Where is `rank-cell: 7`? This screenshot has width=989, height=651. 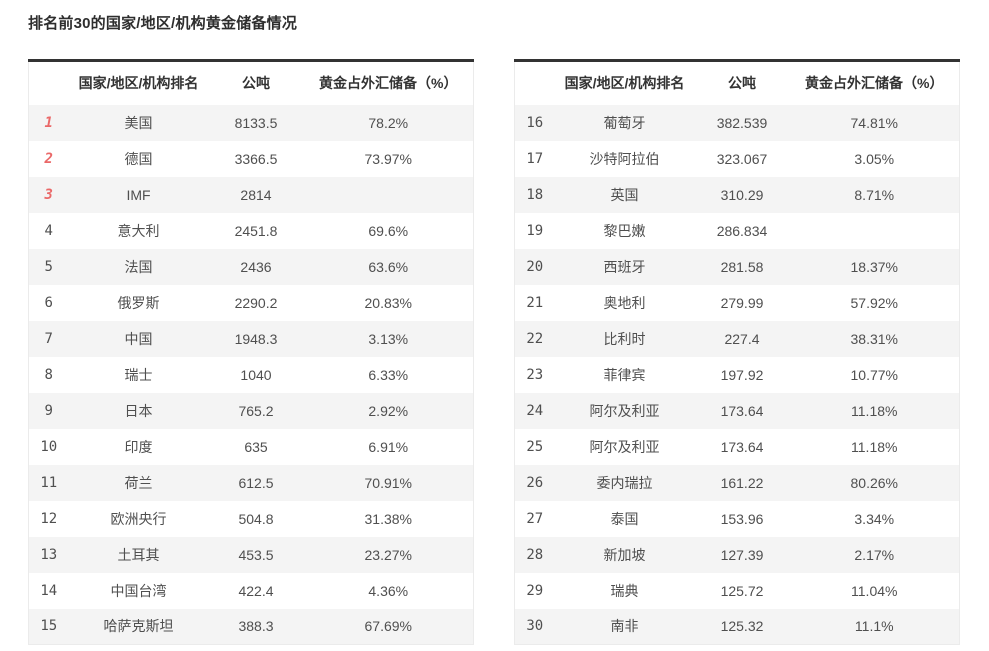
rank-cell: 7 is located at coordinates (48, 338).